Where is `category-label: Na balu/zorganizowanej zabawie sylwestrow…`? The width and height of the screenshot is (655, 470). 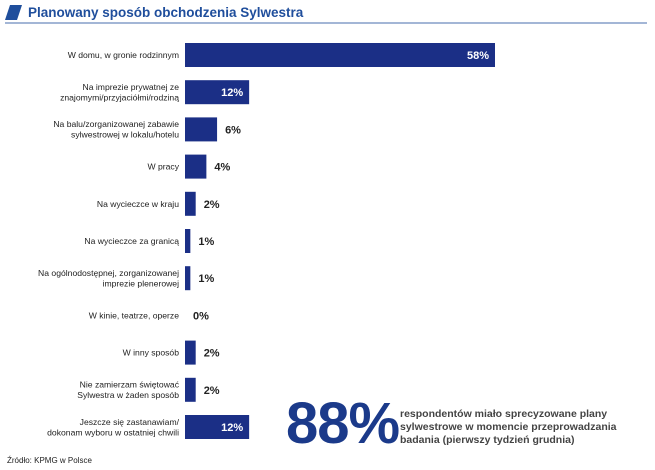
category-label: Na balu/zorganizowanej zabawie sylwestrow… is located at coordinates (116, 129).